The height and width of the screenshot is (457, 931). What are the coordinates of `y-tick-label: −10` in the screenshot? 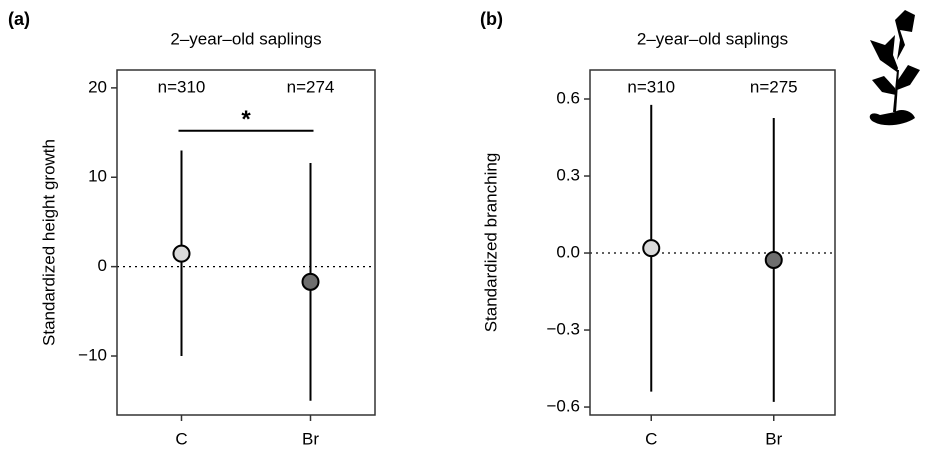 It's located at (92, 354).